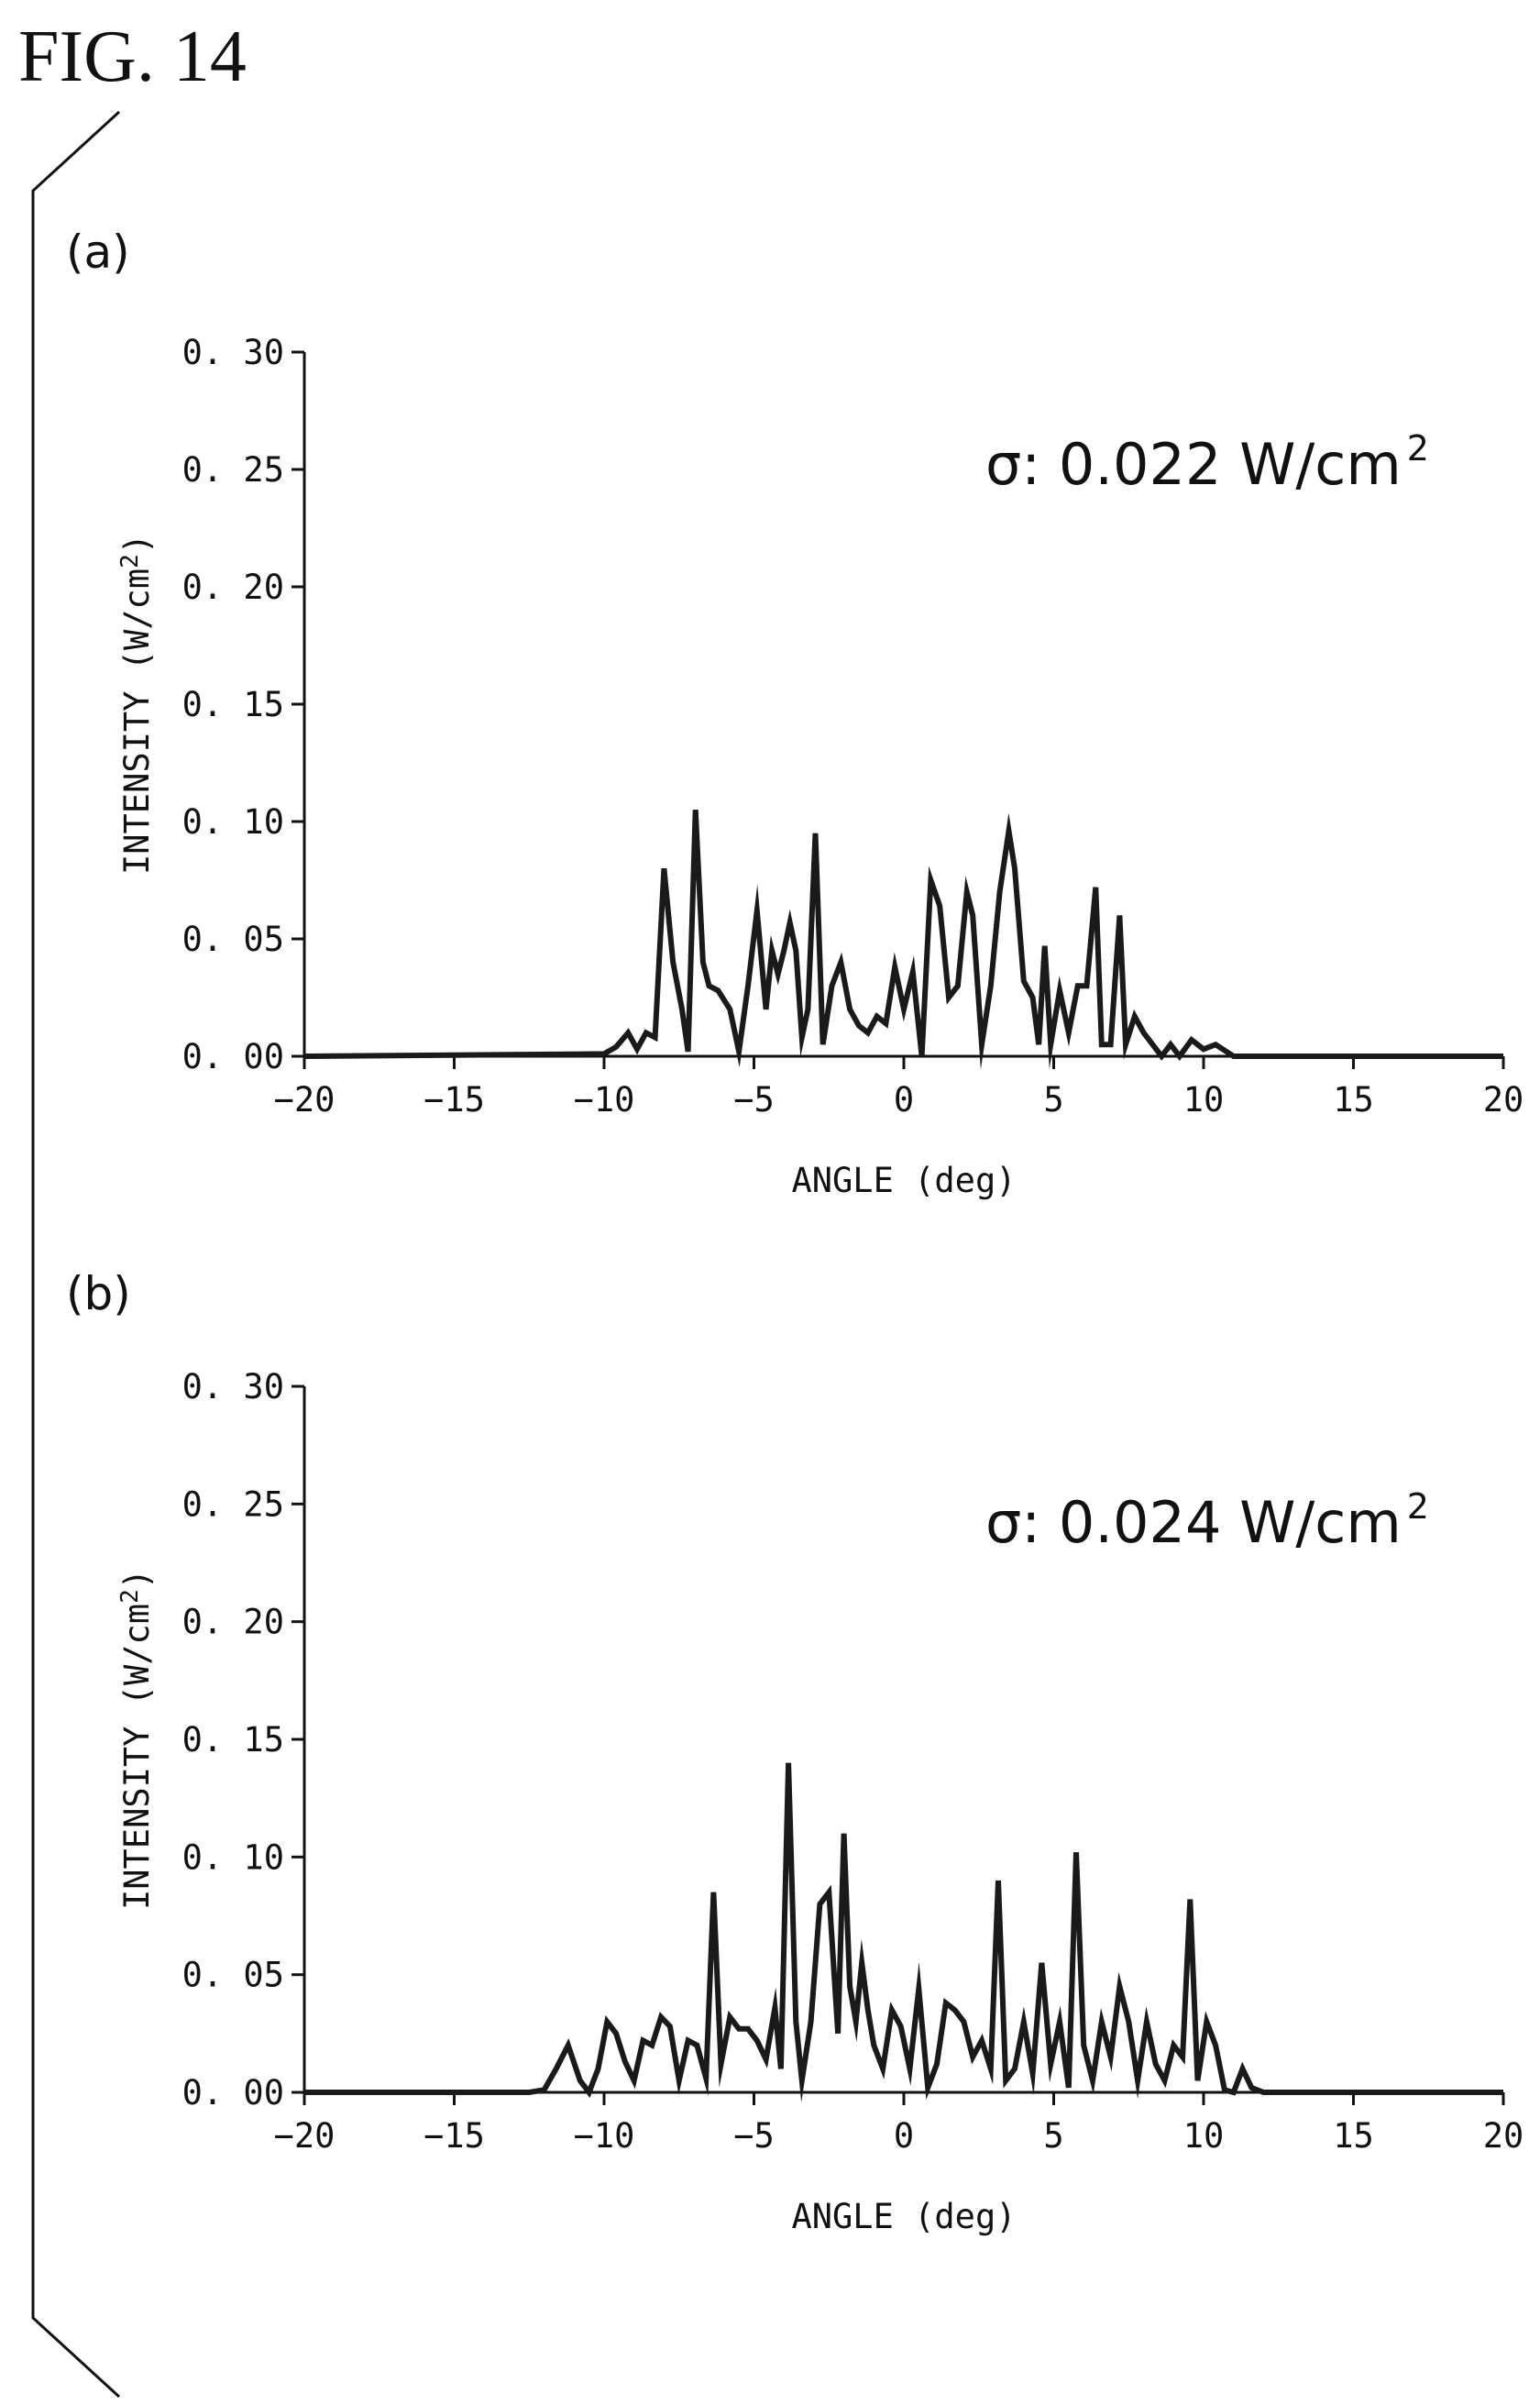 The height and width of the screenshot is (2405, 1540). What do you see at coordinates (98, 252) in the screenshot?
I see `panel-a-label: (a)` at bounding box center [98, 252].